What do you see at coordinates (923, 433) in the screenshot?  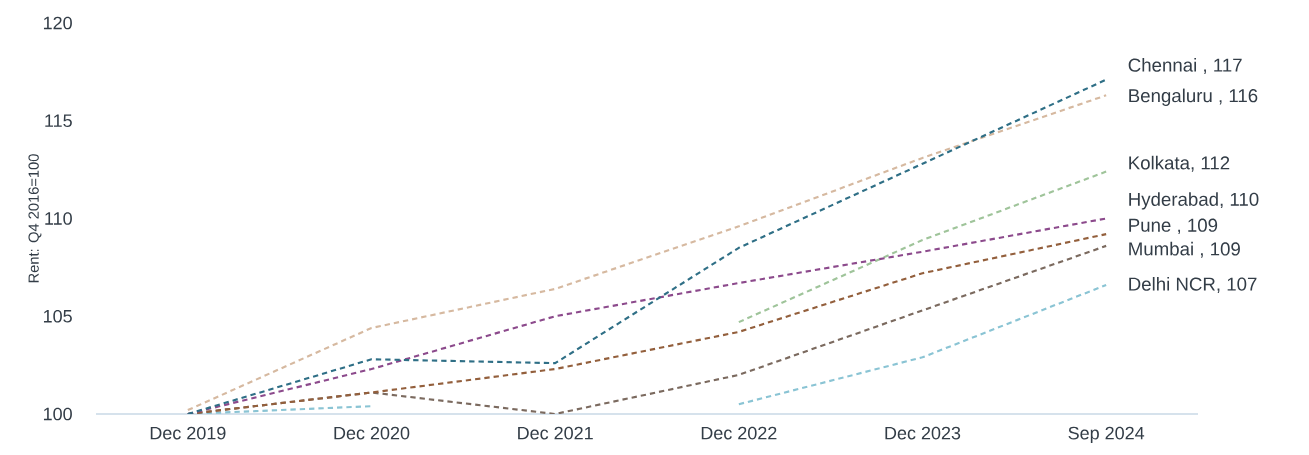 I see `x-tick-label: Dec 2023` at bounding box center [923, 433].